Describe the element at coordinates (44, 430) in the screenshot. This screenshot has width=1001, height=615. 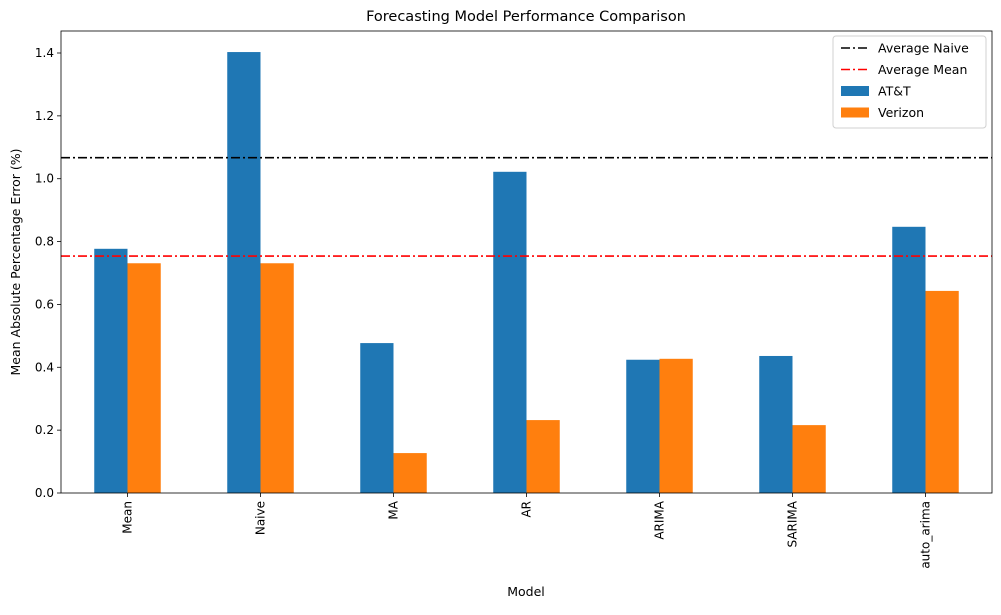
I see `y-tick-label: 0.2` at that location.